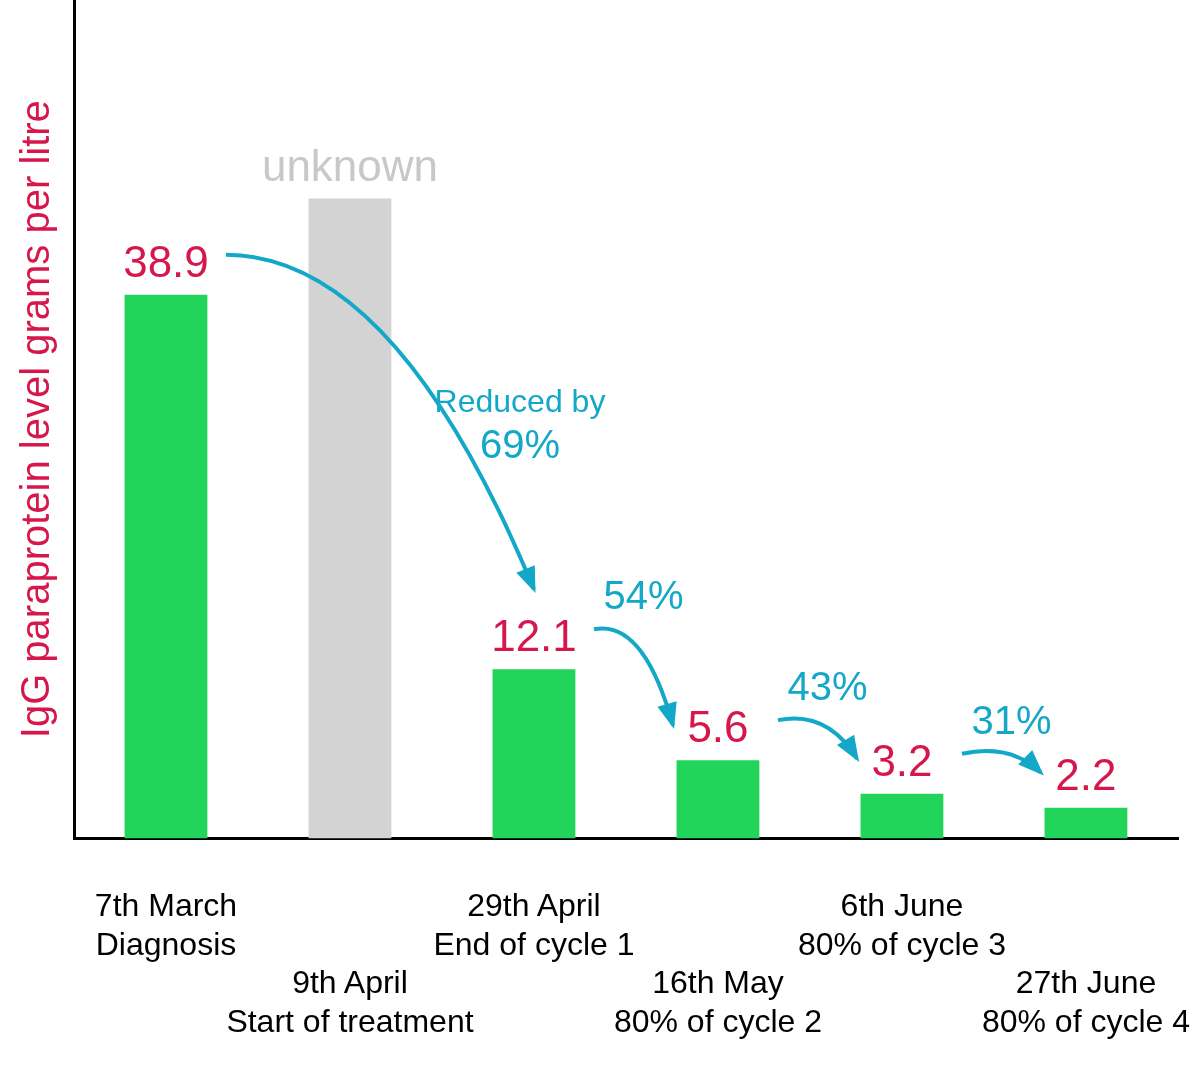 The height and width of the screenshot is (1072, 1200). Describe the element at coordinates (166, 924) in the screenshot. I see `x-tick-label: 7th March Diagnosis` at that location.